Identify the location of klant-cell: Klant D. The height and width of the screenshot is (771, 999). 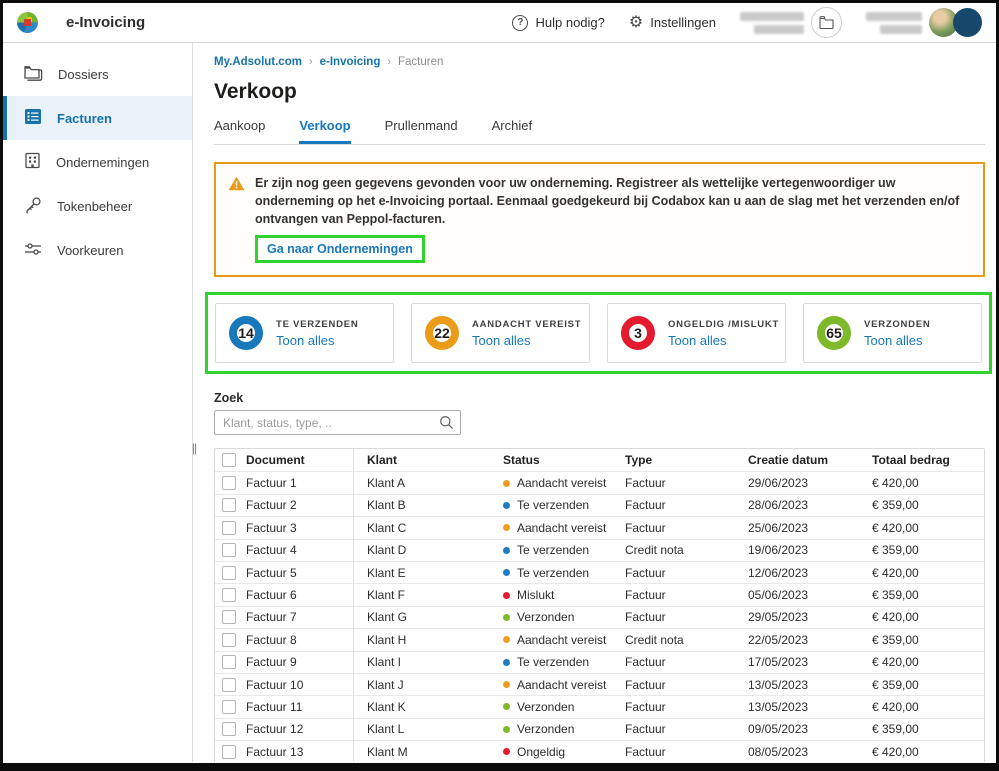
(387, 550).